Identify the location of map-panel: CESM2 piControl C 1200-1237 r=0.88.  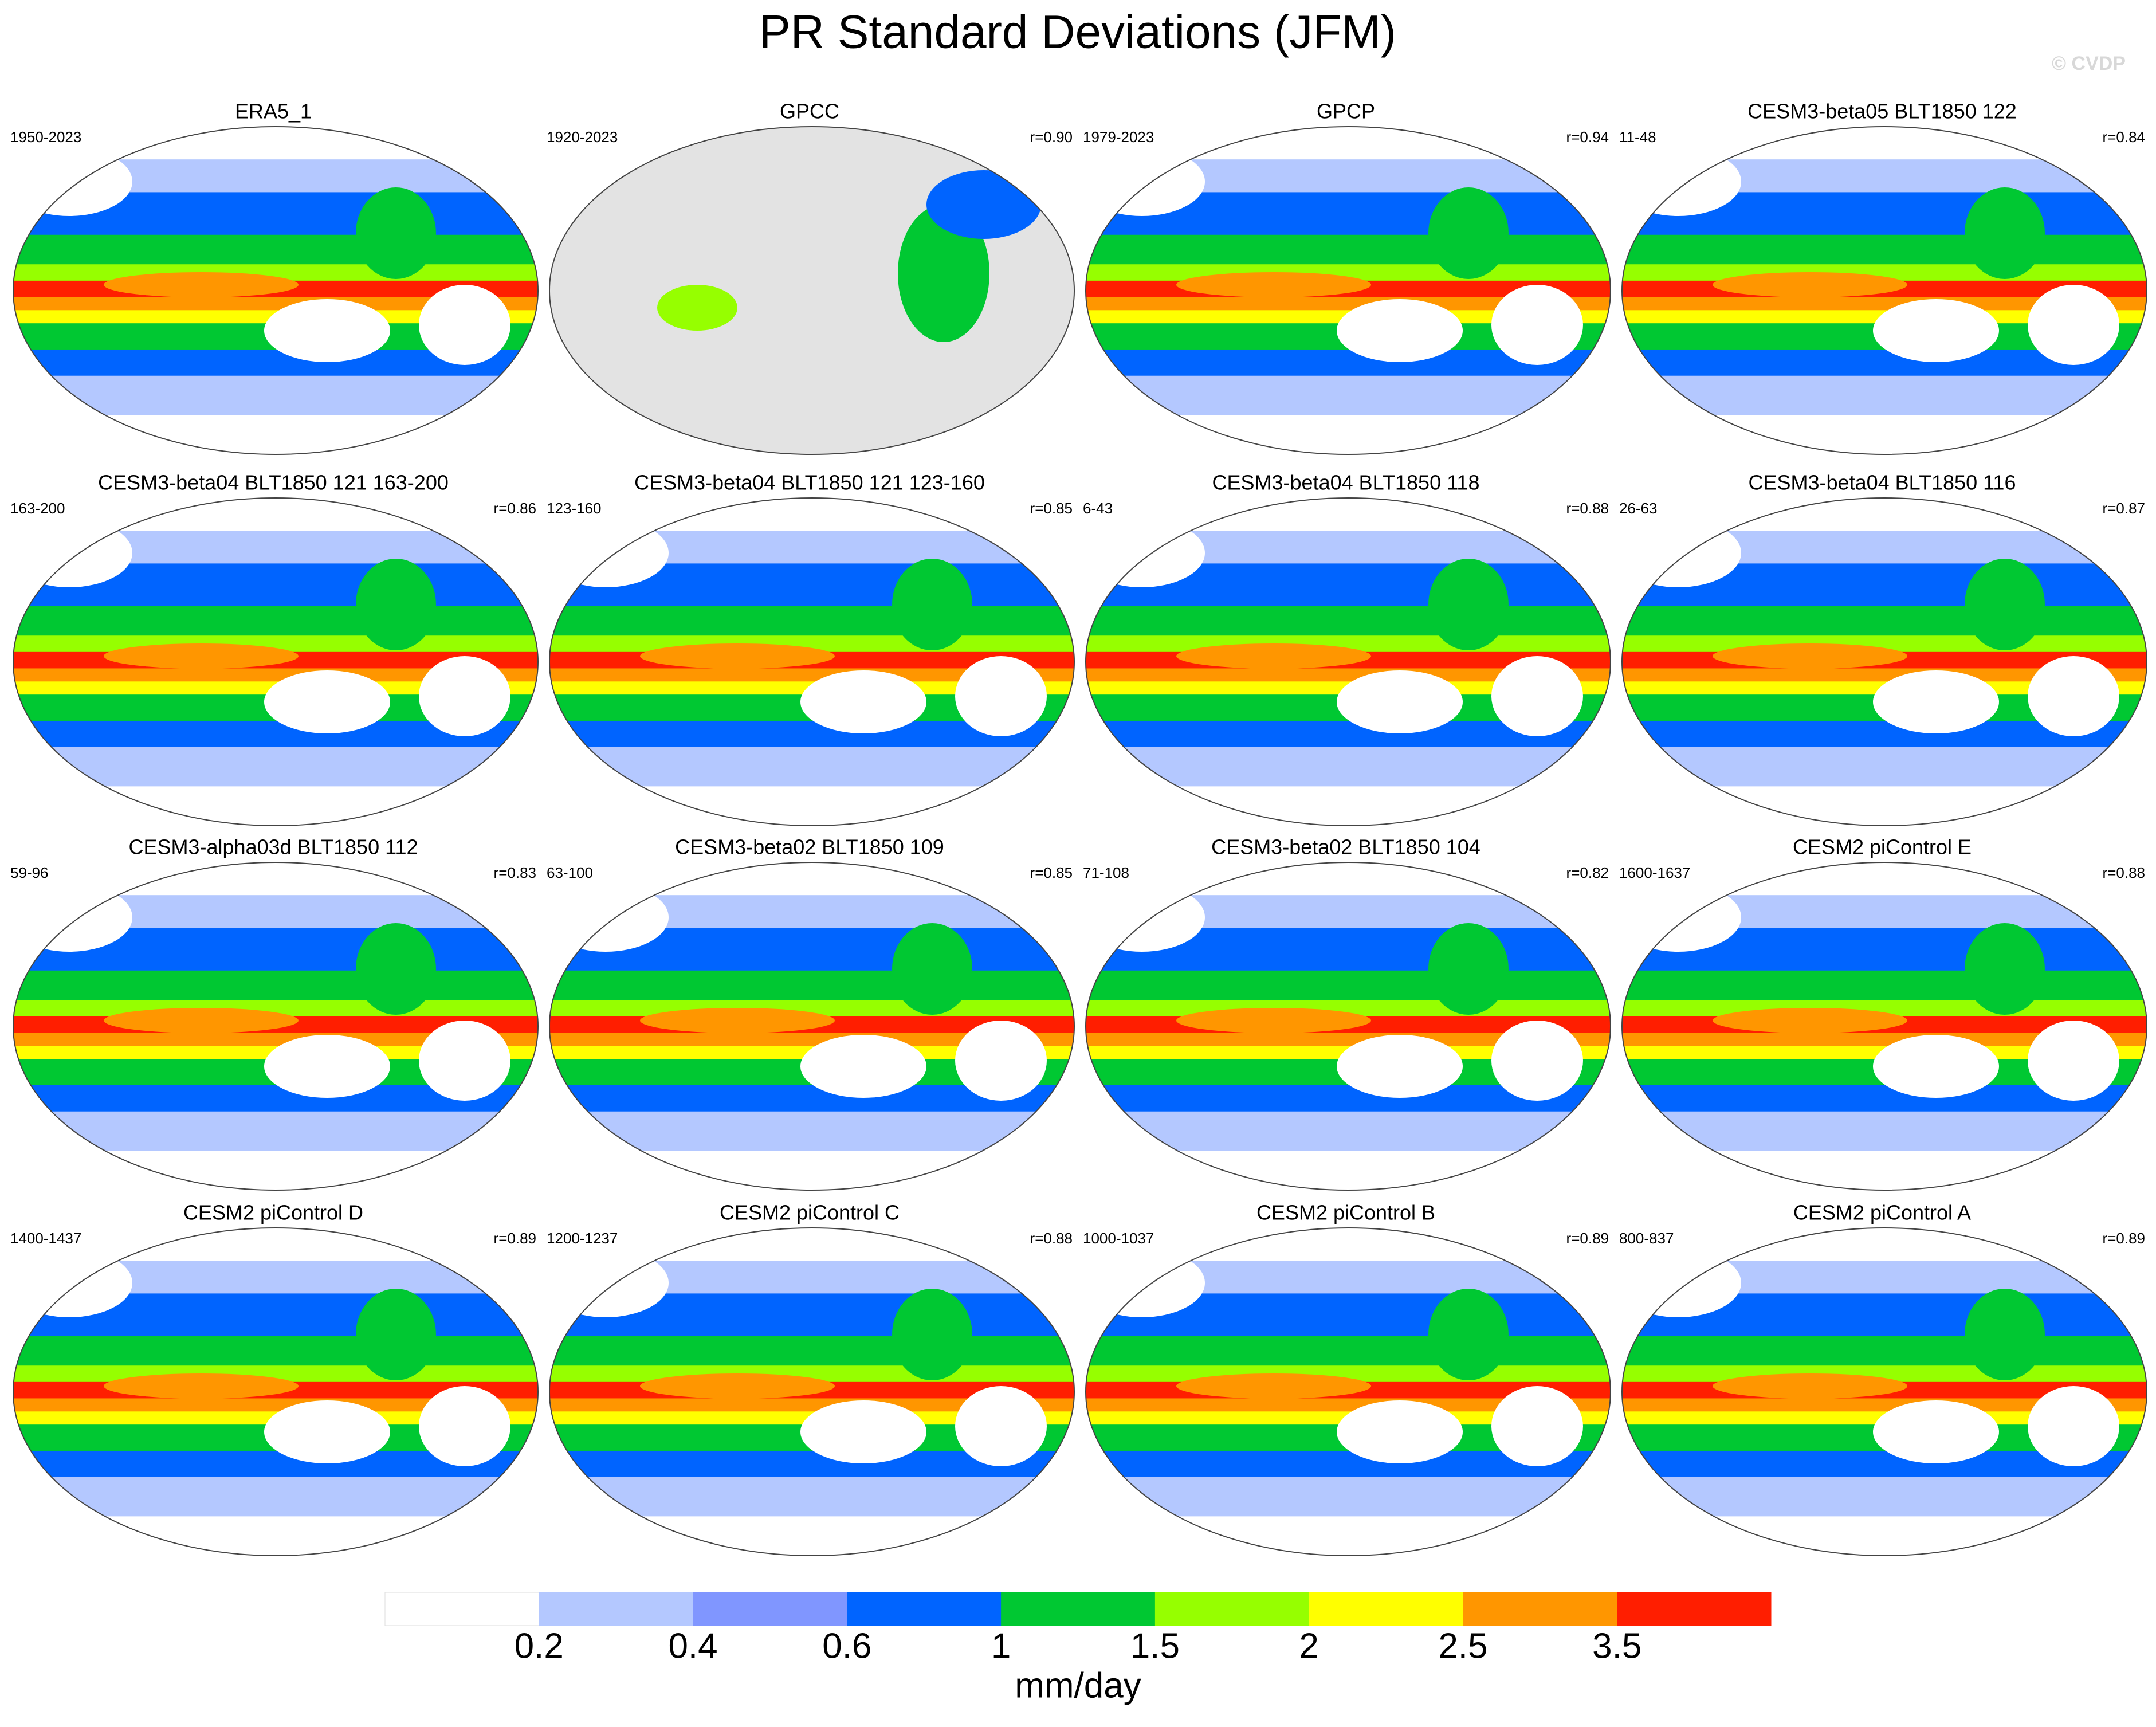
(811, 1379).